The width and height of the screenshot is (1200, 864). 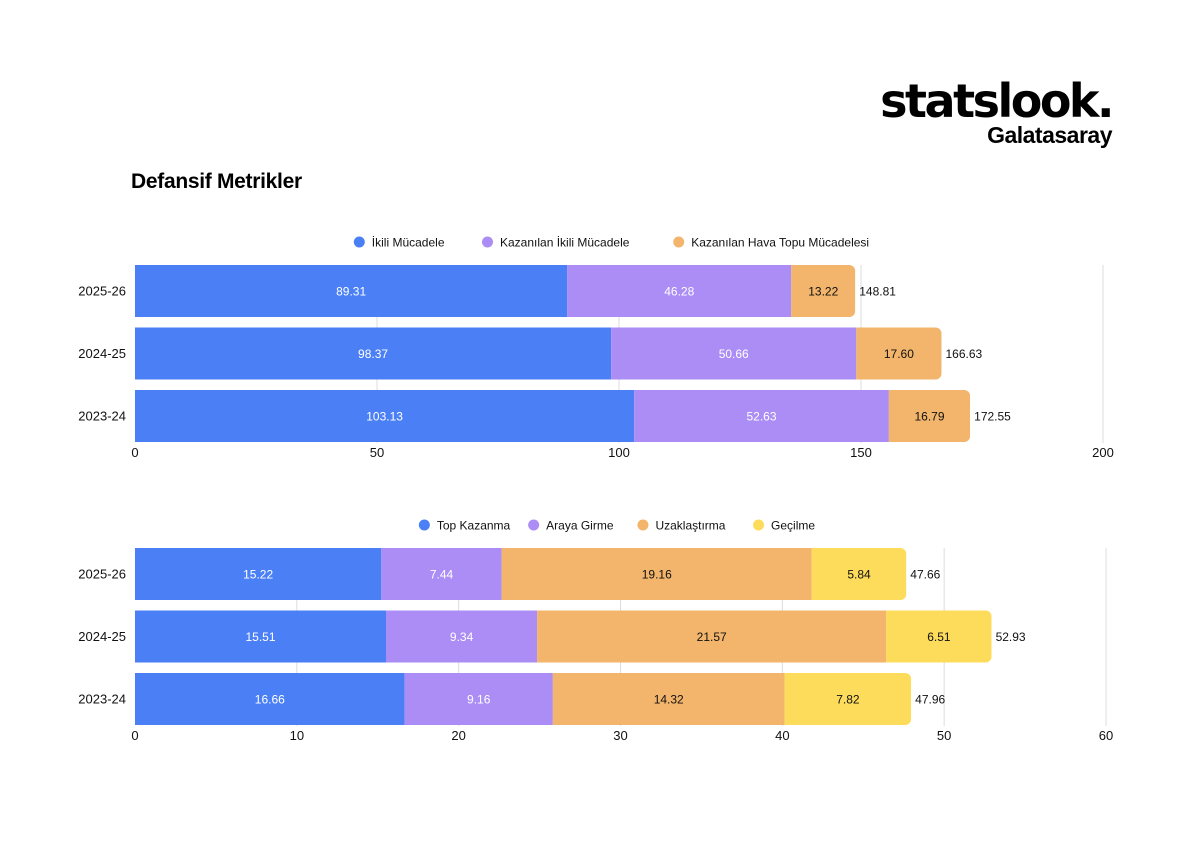 I want to click on bar-value-label: 7.82, so click(x=848, y=700).